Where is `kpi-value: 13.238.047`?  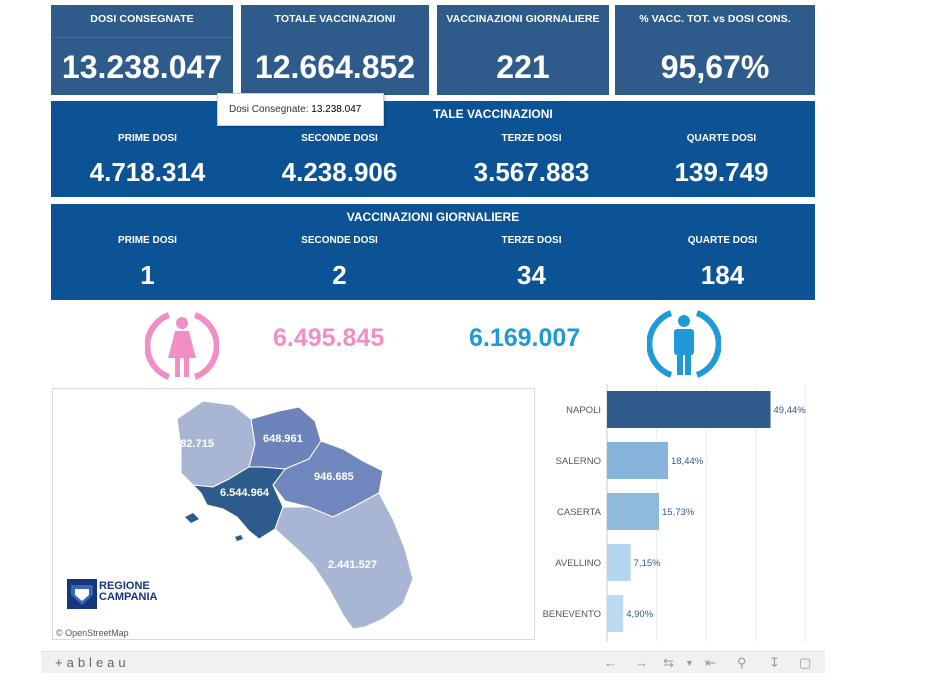 kpi-value: 13.238.047 is located at coordinates (142, 67).